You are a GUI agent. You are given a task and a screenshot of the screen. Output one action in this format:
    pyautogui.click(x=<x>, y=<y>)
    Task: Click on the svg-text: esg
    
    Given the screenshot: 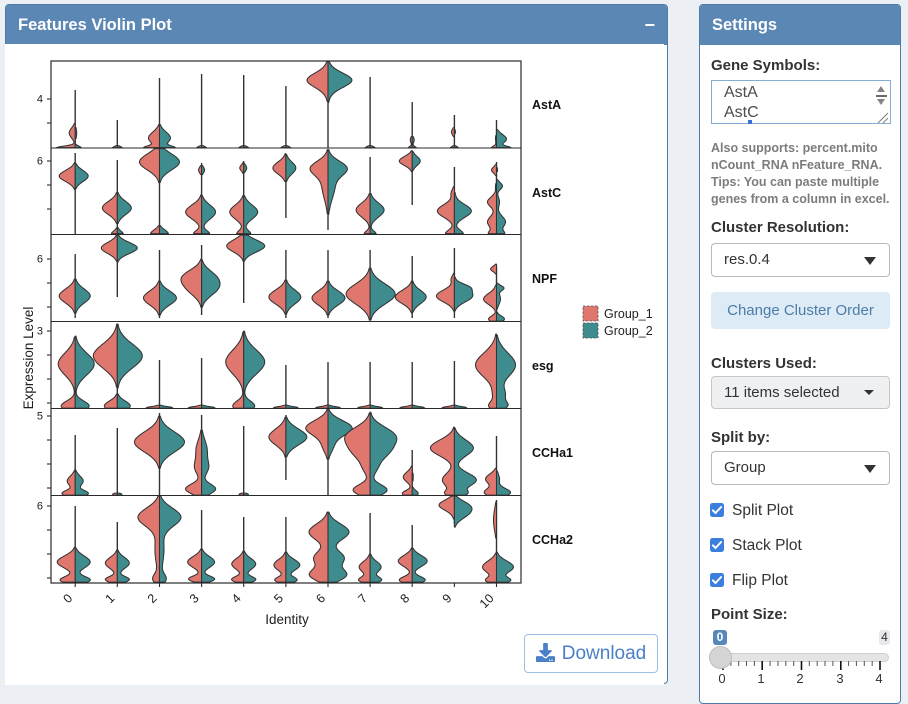 What is the action you would take?
    pyautogui.click(x=543, y=366)
    